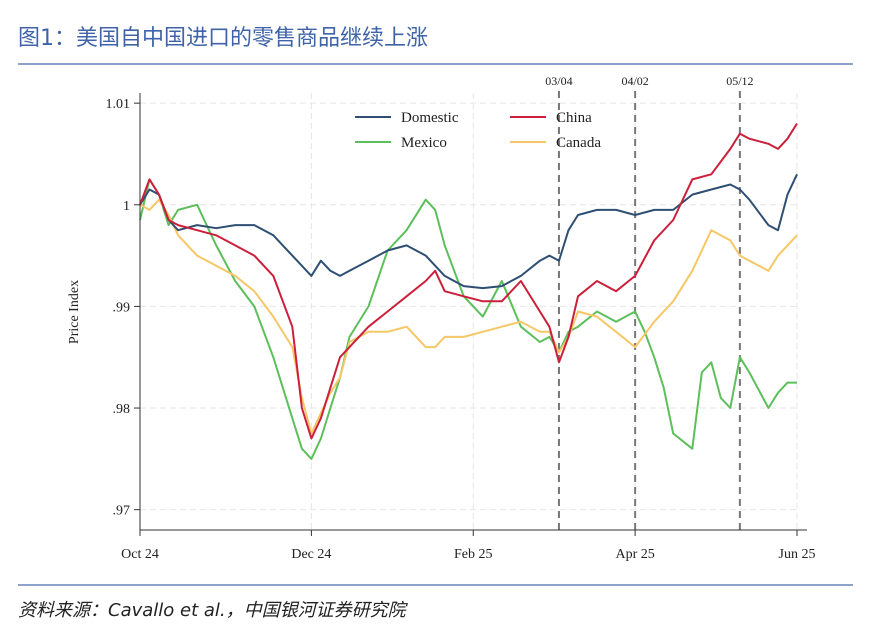 The height and width of the screenshot is (633, 883). Describe the element at coordinates (558, 81) in the screenshot. I see `event-label: 03/04` at that location.